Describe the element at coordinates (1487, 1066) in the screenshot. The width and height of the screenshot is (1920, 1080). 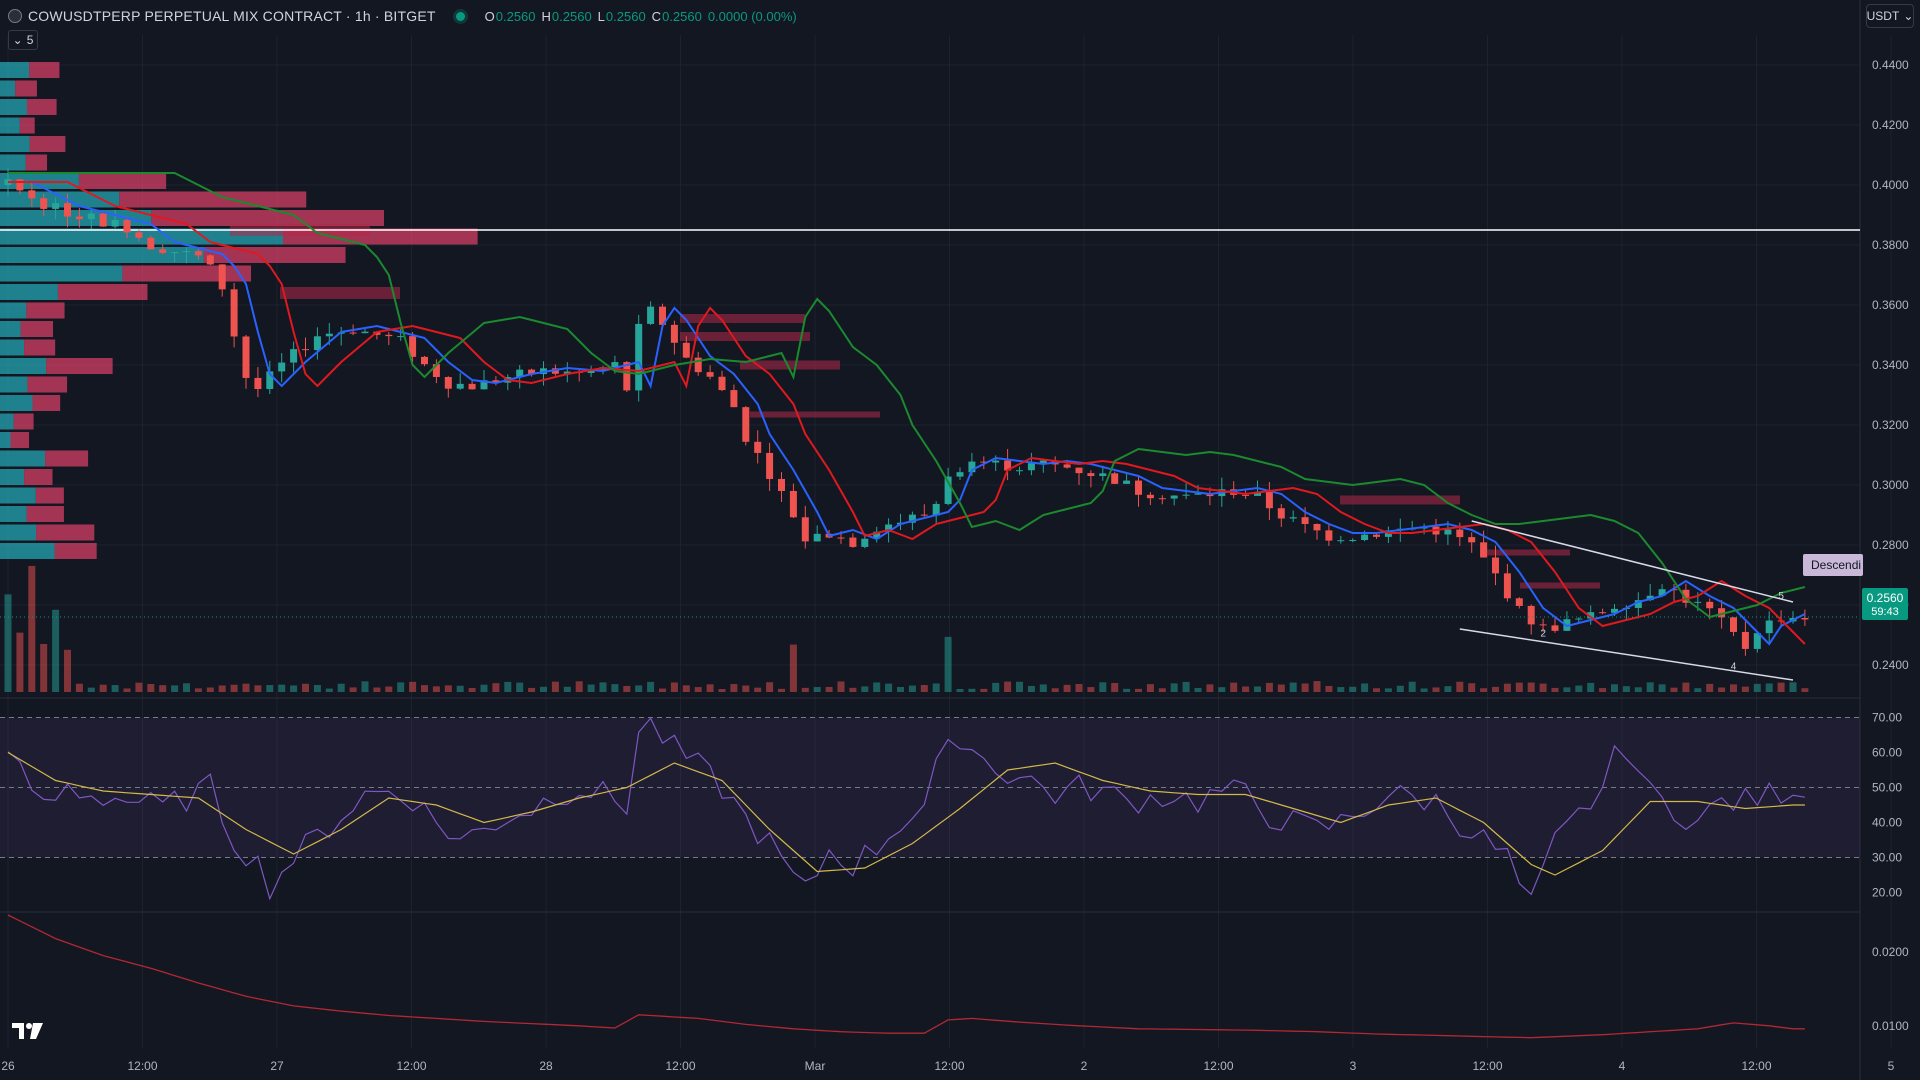
I see `time-tick-label: 12:00` at that location.